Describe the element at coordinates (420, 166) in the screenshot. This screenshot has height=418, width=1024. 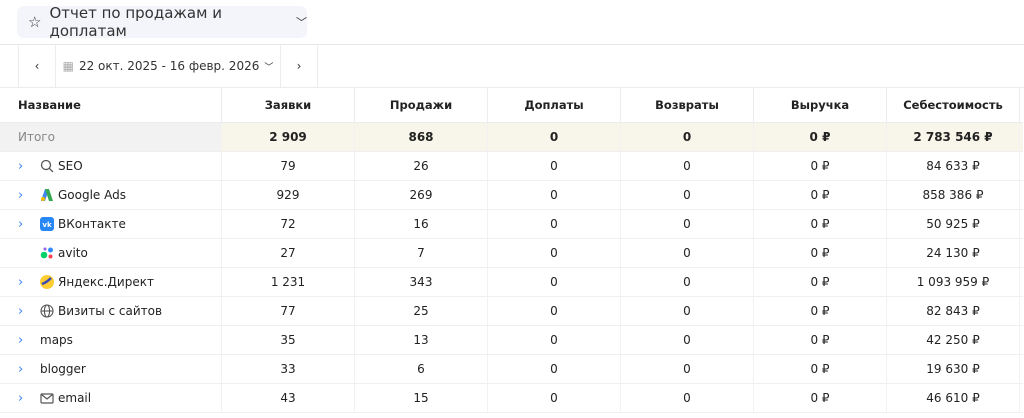
I see `cell: 26` at that location.